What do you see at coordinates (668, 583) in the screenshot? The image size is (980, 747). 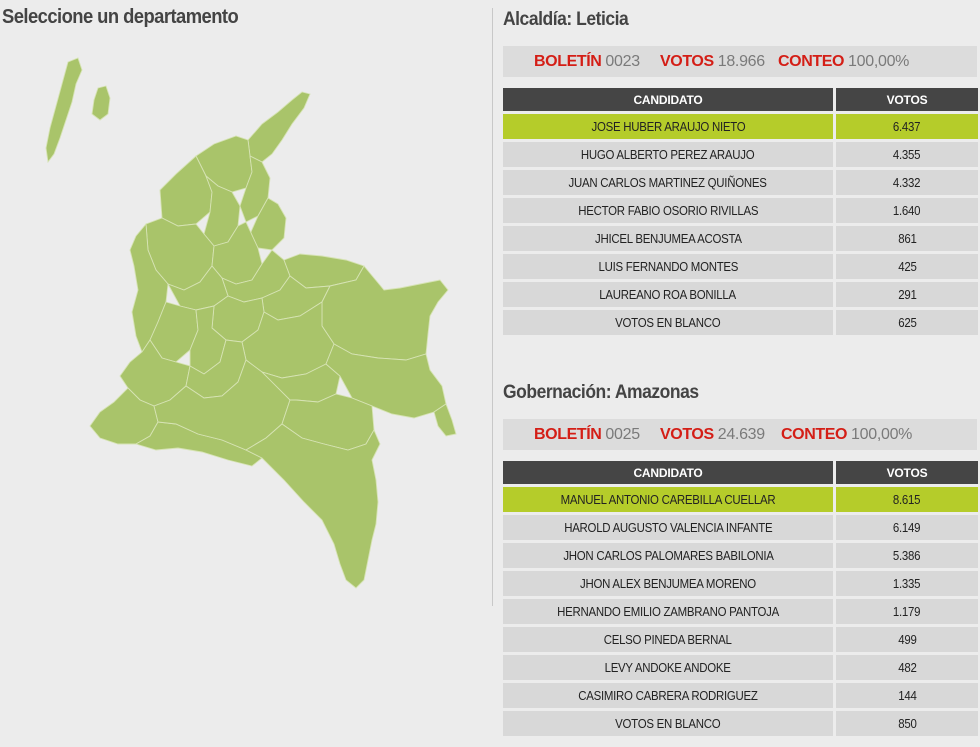 I see `candidate-name: JHON ALEX BENJUMEA MORENO` at bounding box center [668, 583].